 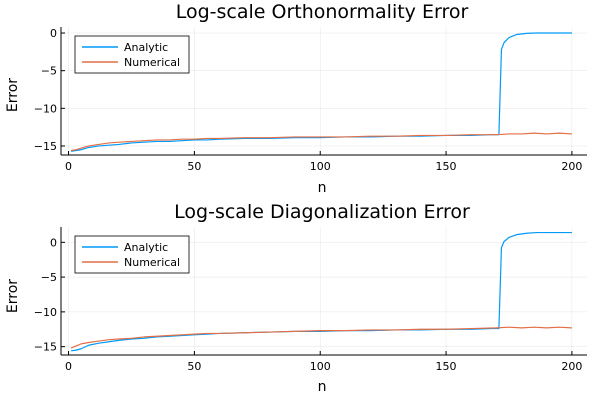 What do you see at coordinates (322, 12) in the screenshot?
I see `chart-title: Log-scale Orthonormality Error` at bounding box center [322, 12].